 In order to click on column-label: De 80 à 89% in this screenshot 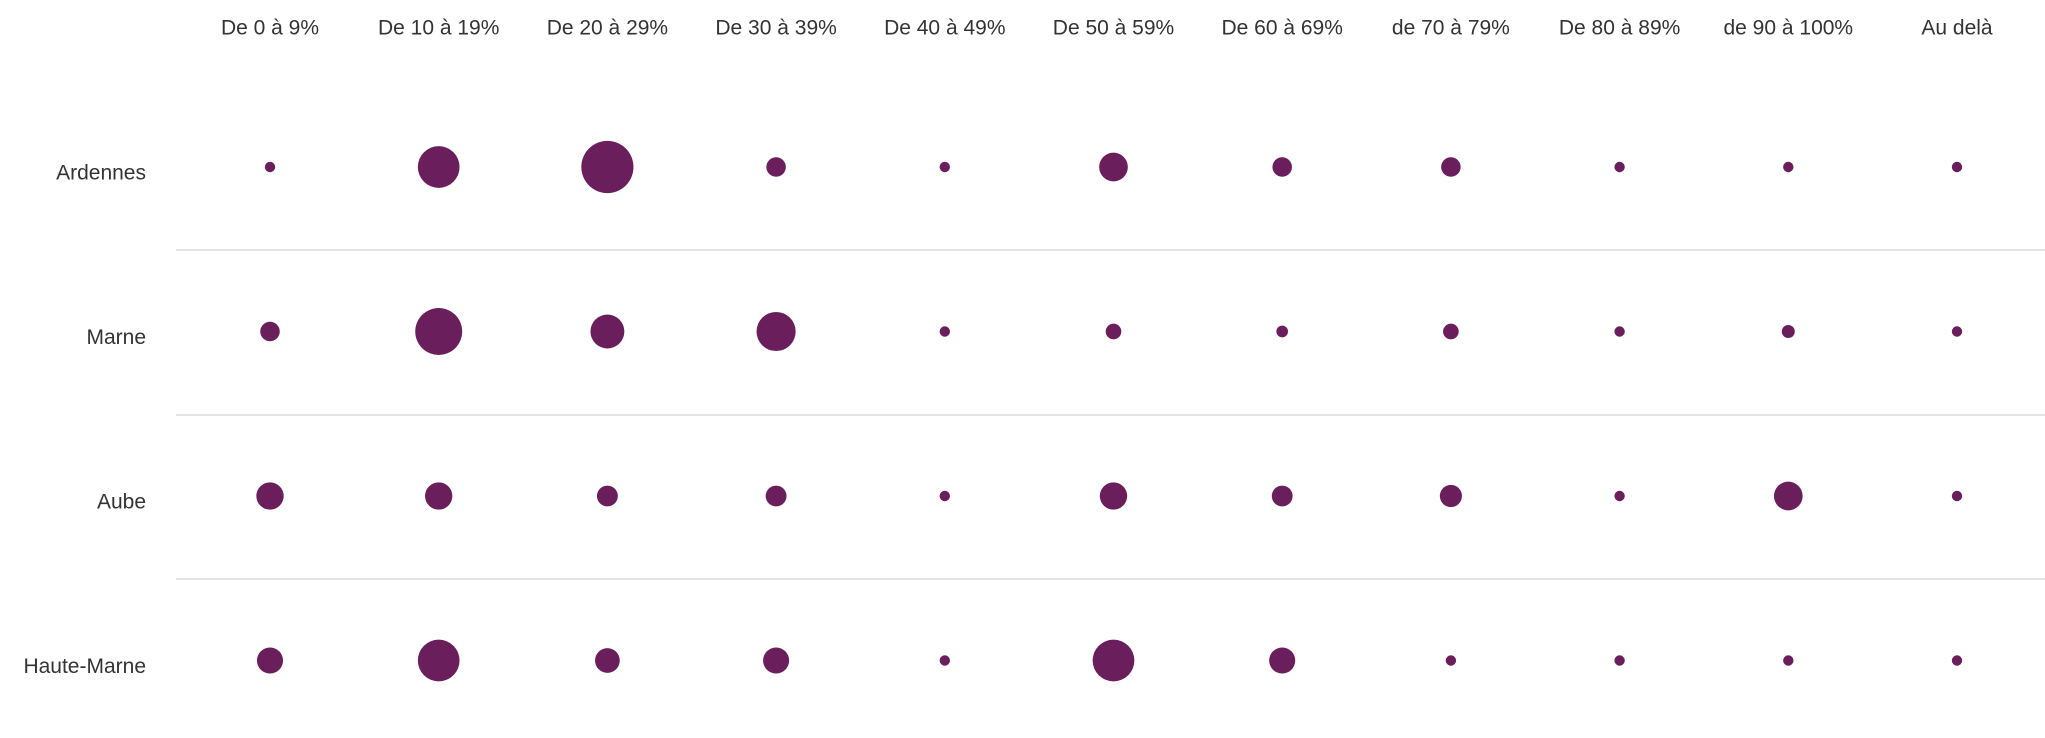, I will do `click(1619, 28)`.